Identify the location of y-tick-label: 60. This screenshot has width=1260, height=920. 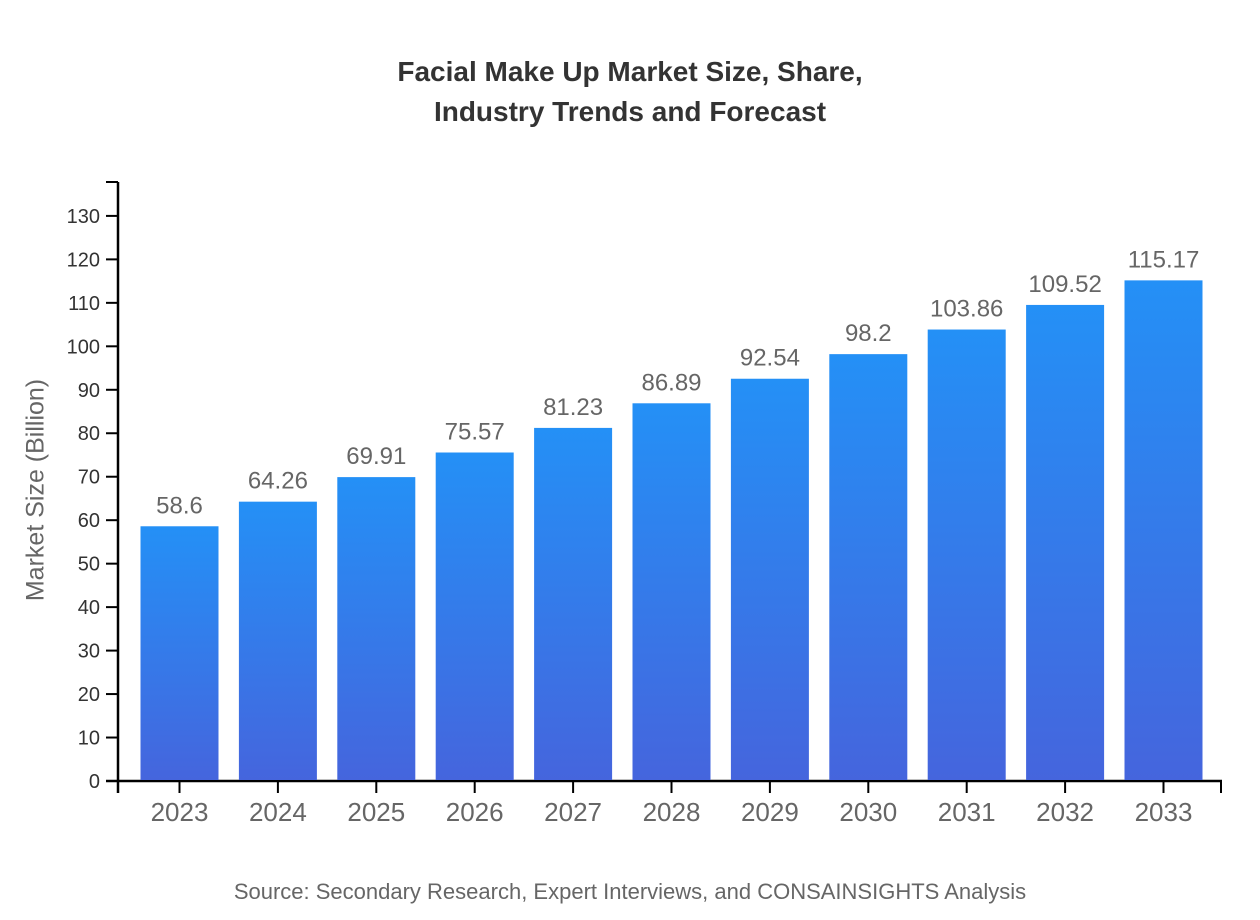
(89, 521).